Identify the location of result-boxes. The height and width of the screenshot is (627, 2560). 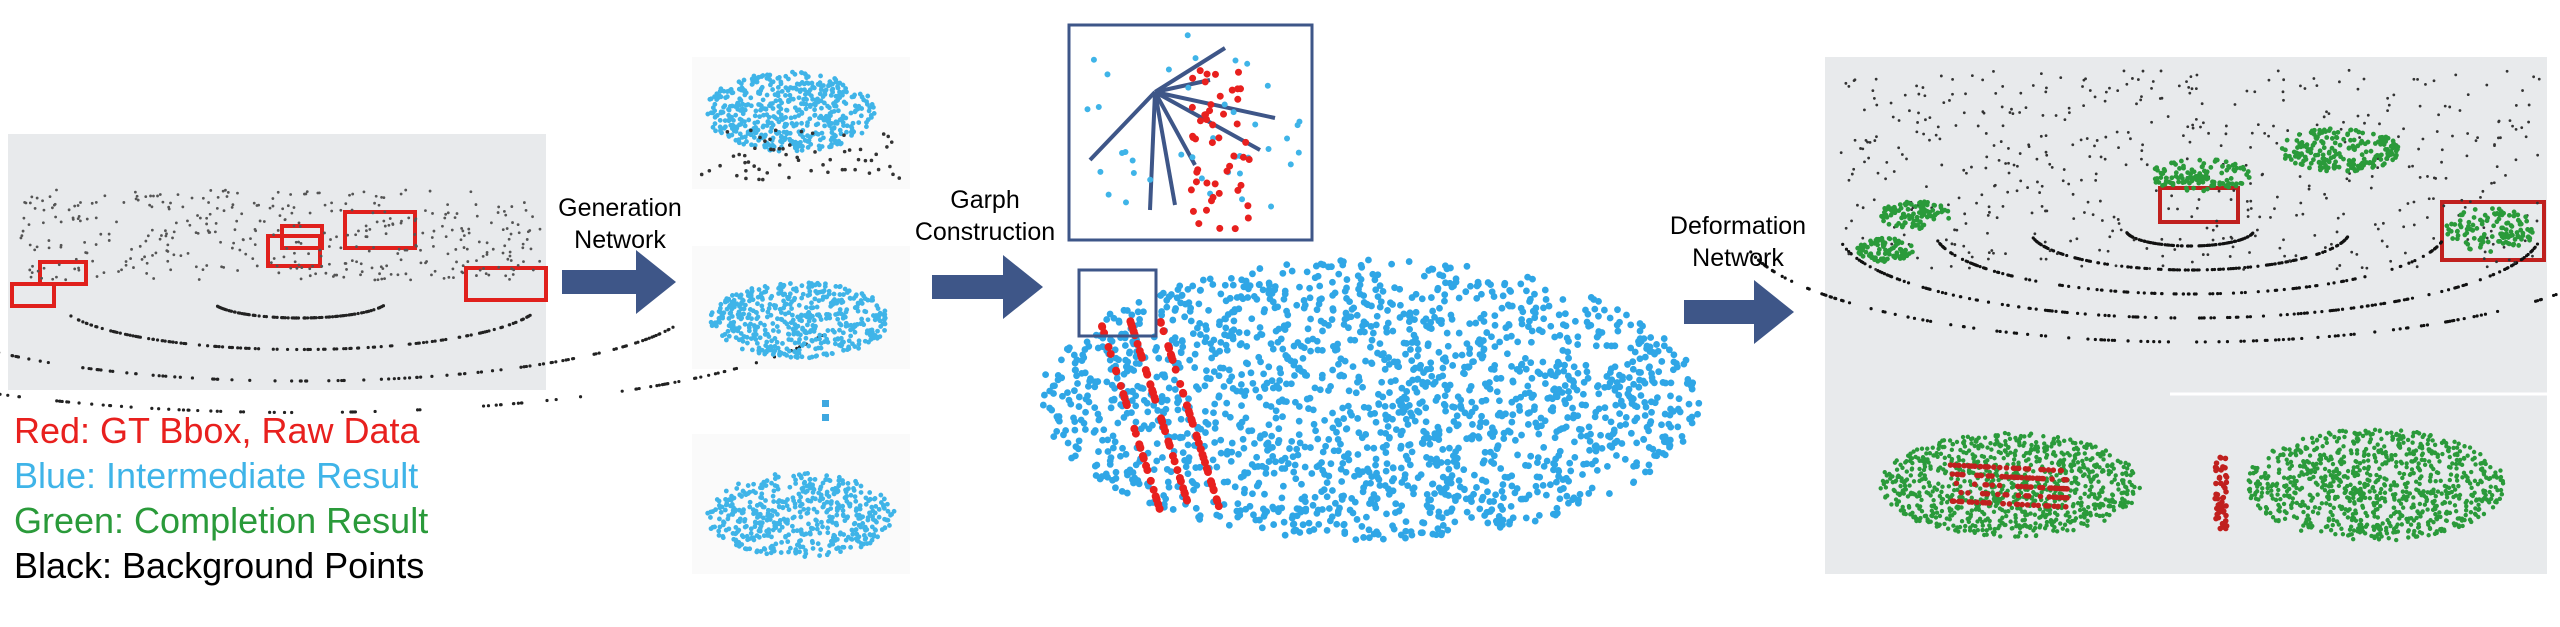
(2352, 224).